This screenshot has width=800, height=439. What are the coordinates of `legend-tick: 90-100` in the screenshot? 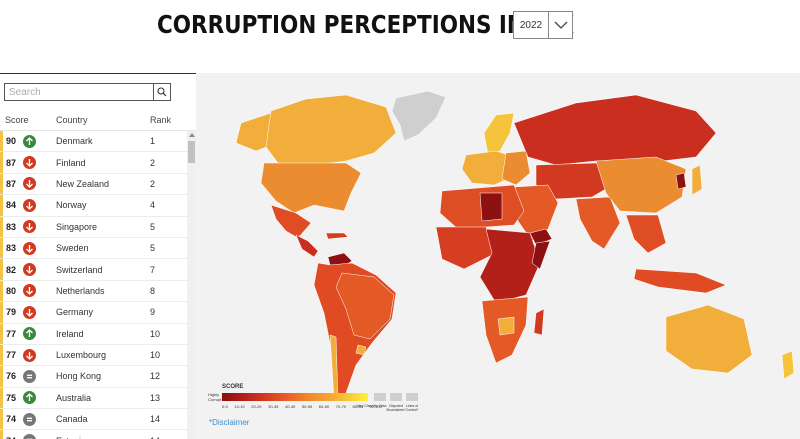 It's located at (375, 406).